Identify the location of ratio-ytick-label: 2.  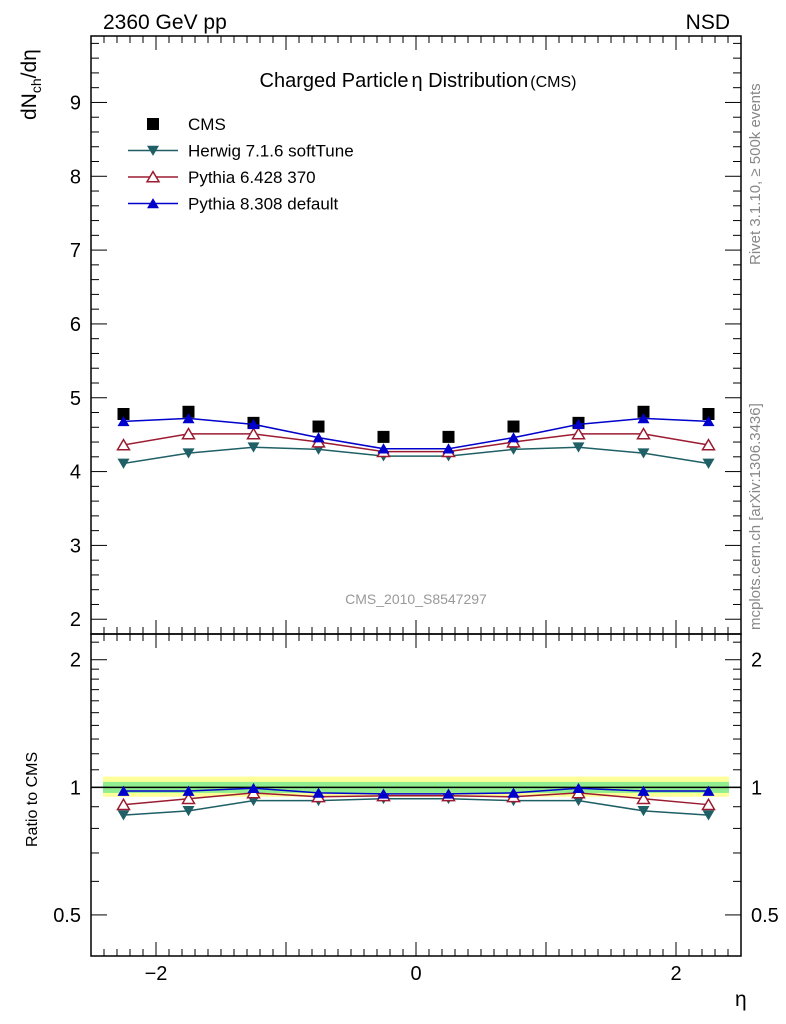
(75, 661).